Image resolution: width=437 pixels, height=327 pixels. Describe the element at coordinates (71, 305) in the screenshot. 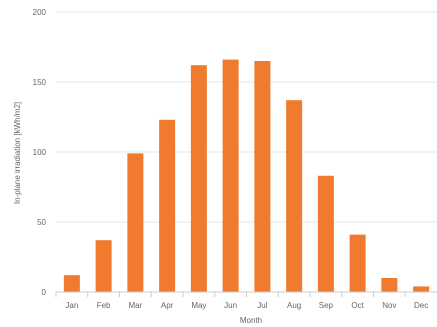

I see `x-tick-label-jan: Jan` at that location.